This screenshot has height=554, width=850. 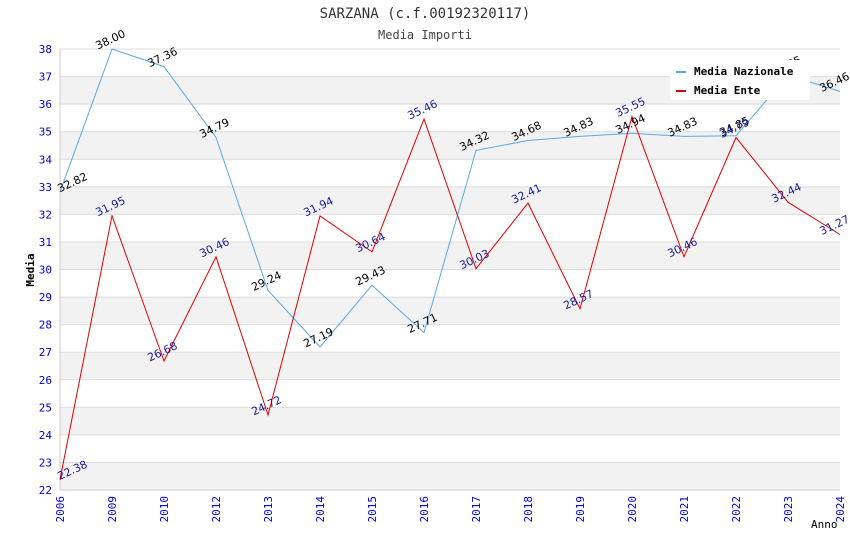 What do you see at coordinates (45, 77) in the screenshot?
I see `y-tick-label: 37` at bounding box center [45, 77].